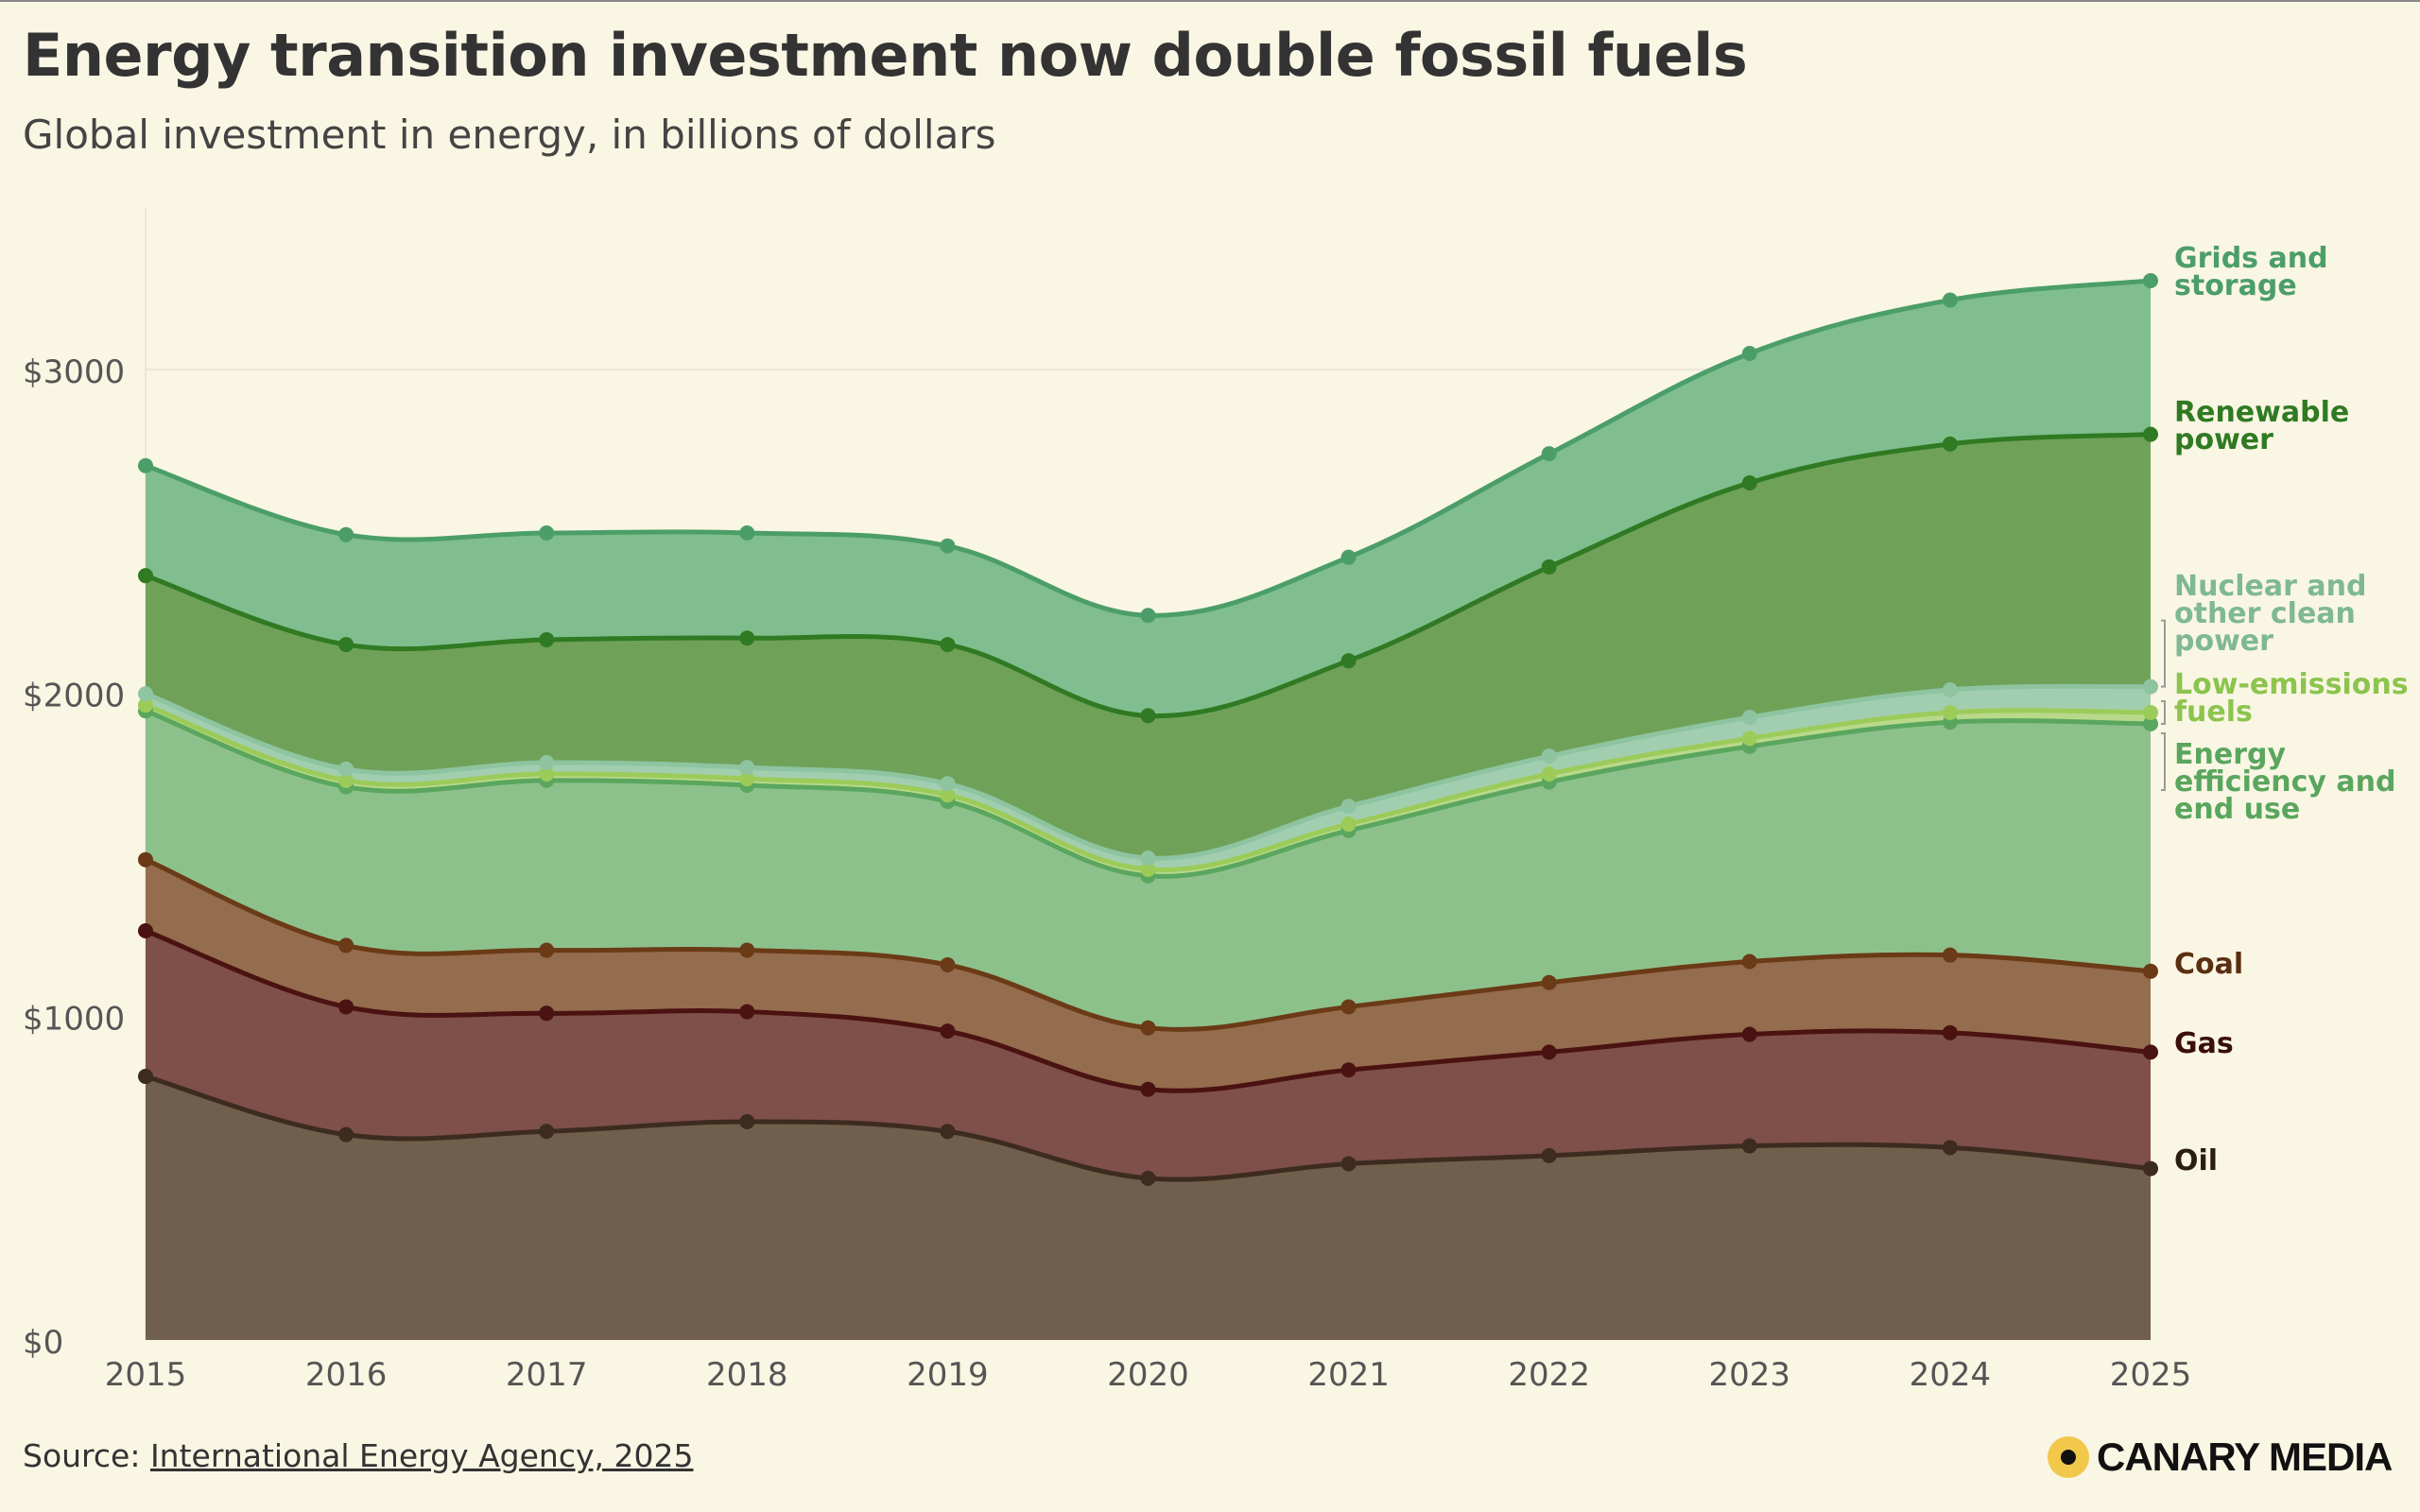  Describe the element at coordinates (2291, 684) in the screenshot. I see `series-label-line: Low-emissions` at that location.